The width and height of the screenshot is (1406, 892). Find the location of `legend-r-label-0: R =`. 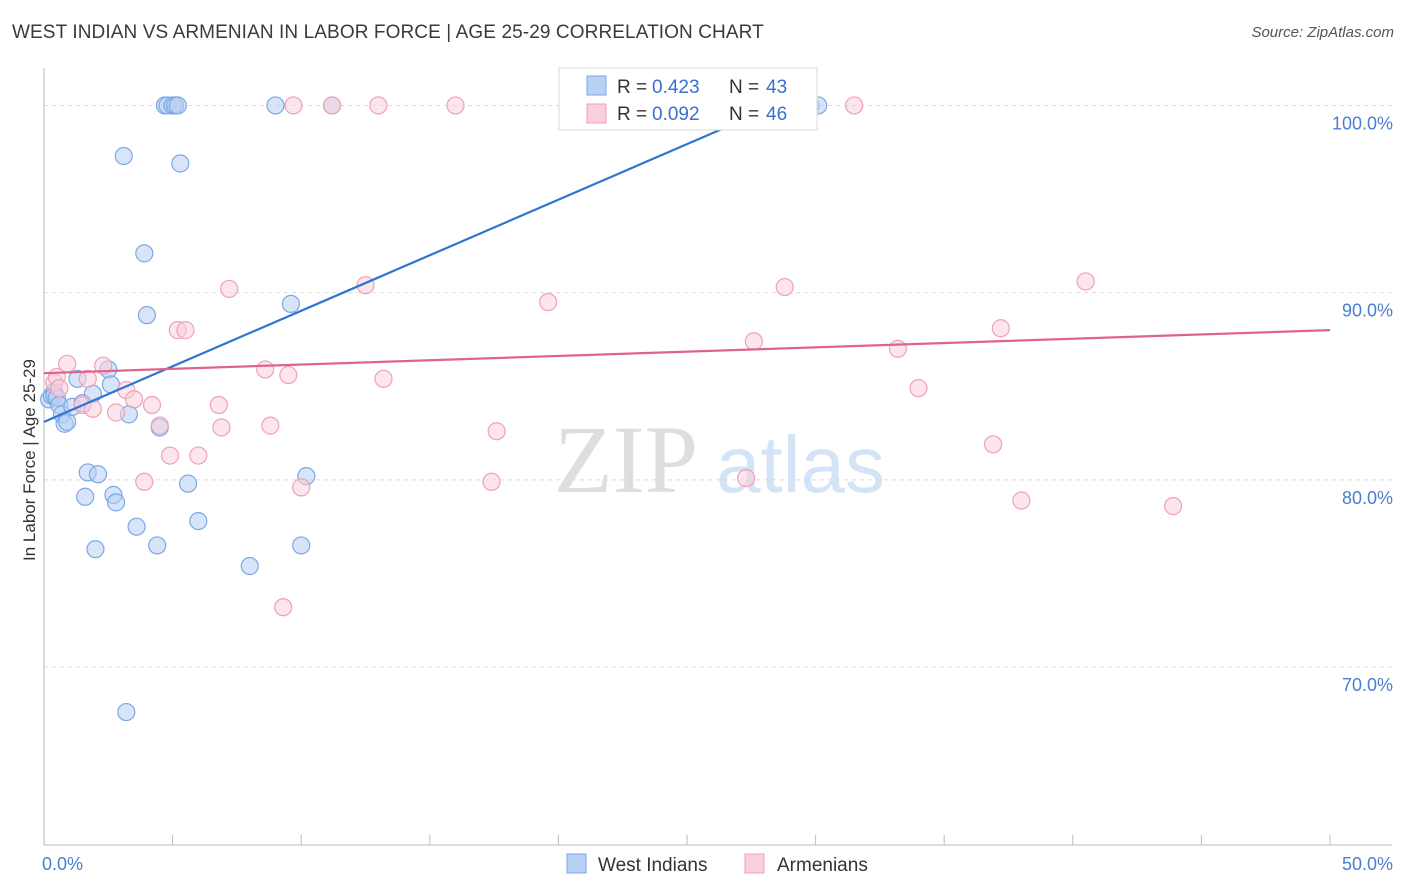

legend-r-label-0: R = is located at coordinates (632, 87).